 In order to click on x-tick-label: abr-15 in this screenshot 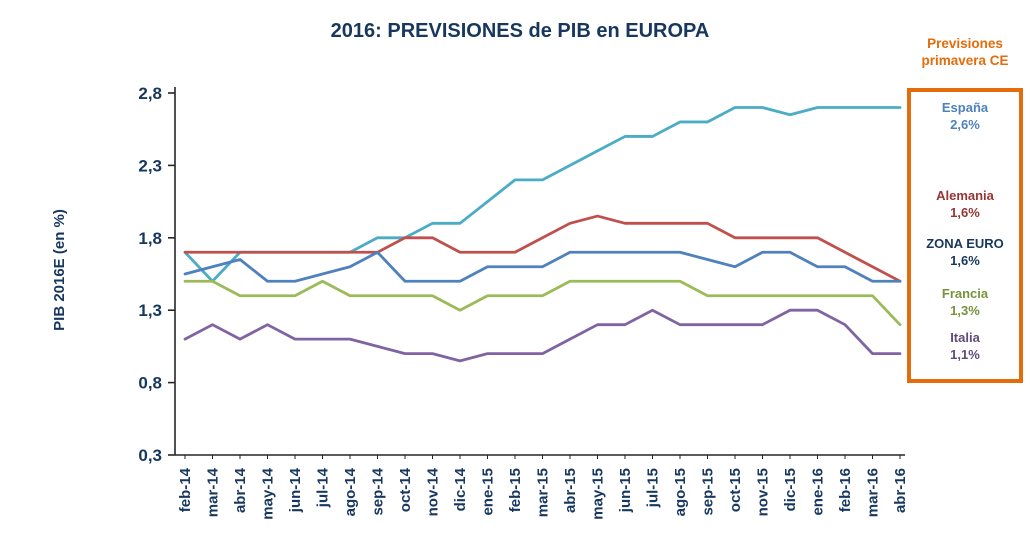, I will do `click(570, 490)`.